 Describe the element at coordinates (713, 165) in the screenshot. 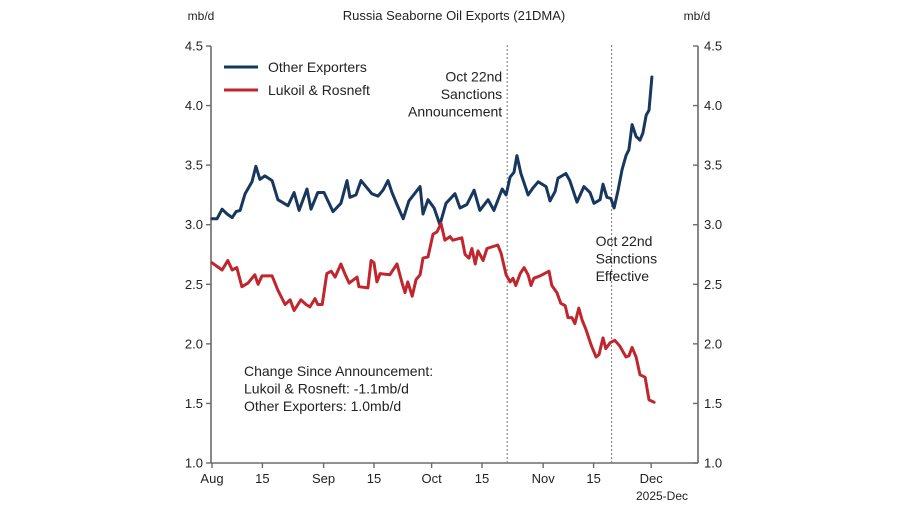

I see `y-tick-label-right: 3.5` at that location.